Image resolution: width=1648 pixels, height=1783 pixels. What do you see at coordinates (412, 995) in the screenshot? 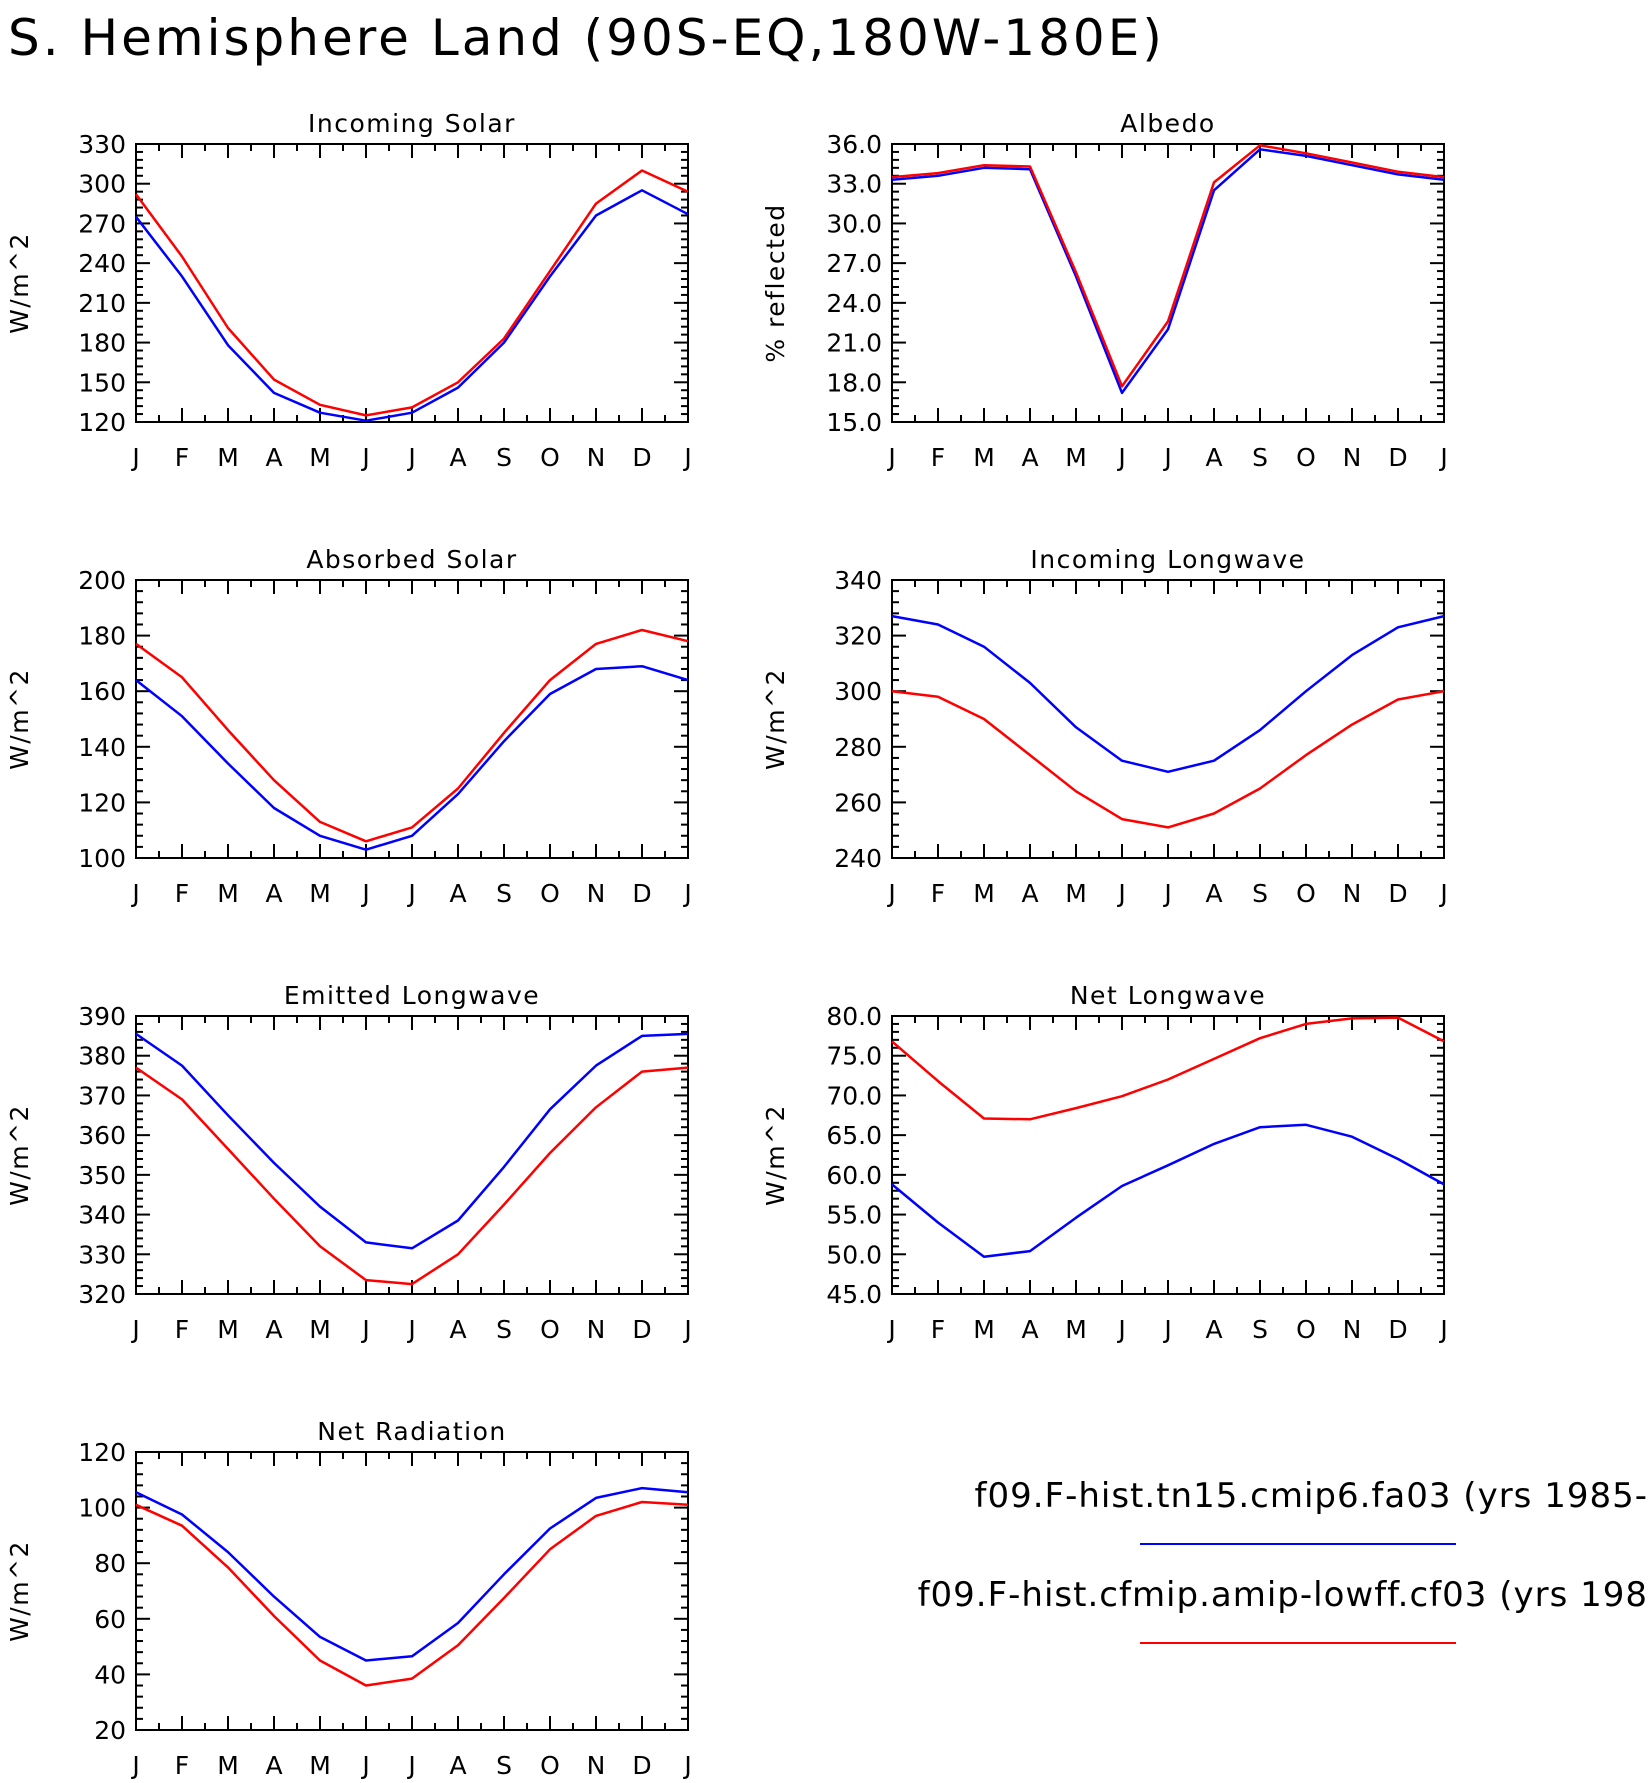
I see `panel-title: Emitted Longwave` at bounding box center [412, 995].